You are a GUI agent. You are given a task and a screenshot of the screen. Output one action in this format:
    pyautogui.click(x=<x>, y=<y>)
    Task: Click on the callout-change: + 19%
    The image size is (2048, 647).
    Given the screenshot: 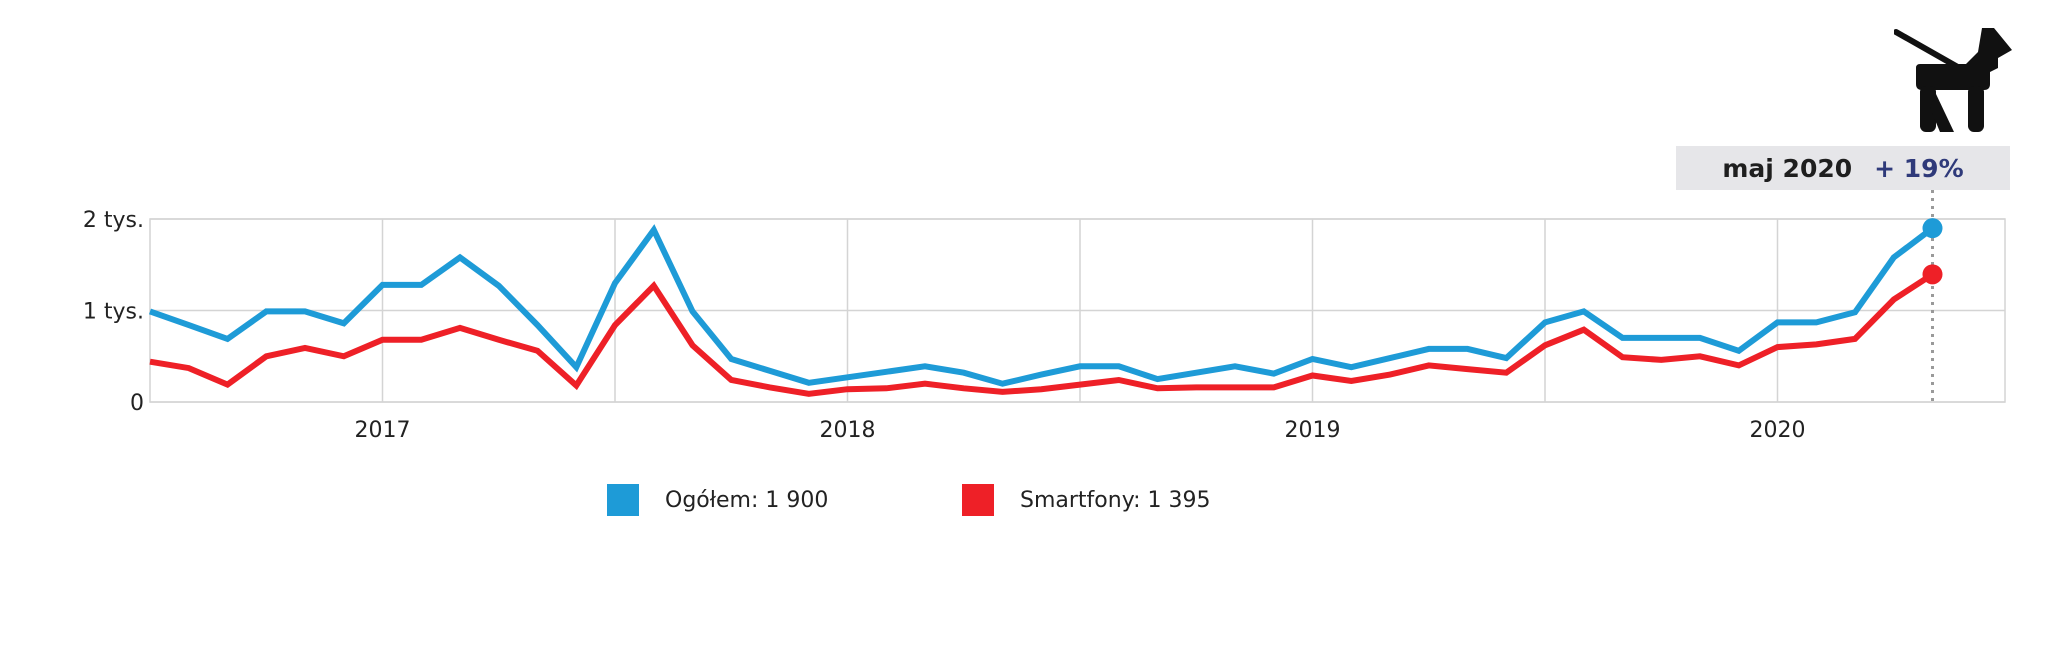 What is the action you would take?
    pyautogui.click(x=1919, y=168)
    